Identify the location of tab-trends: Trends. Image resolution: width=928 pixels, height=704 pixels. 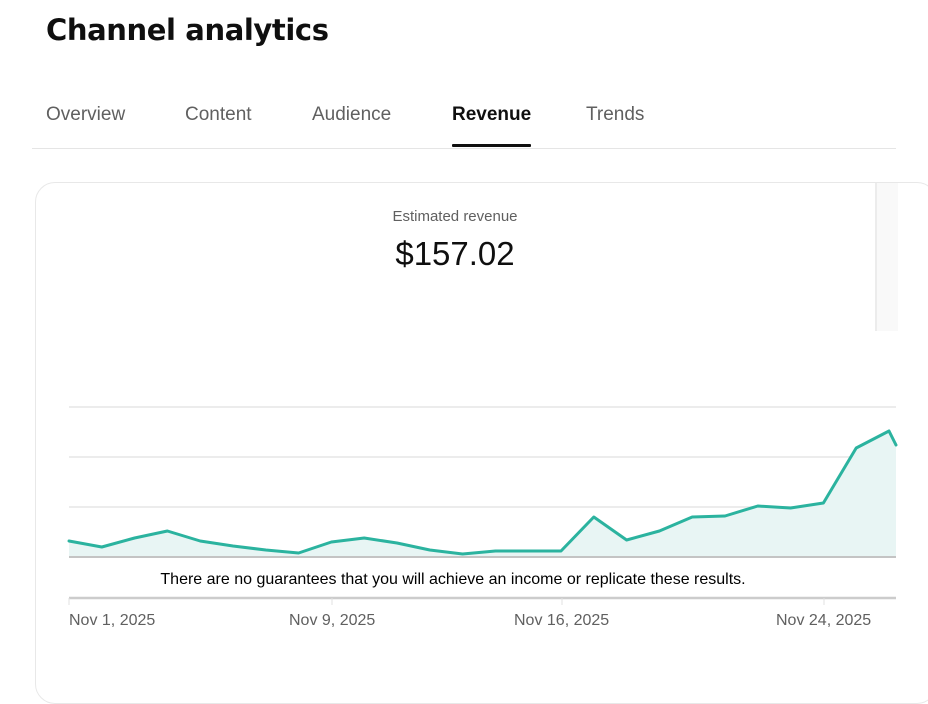
(615, 114).